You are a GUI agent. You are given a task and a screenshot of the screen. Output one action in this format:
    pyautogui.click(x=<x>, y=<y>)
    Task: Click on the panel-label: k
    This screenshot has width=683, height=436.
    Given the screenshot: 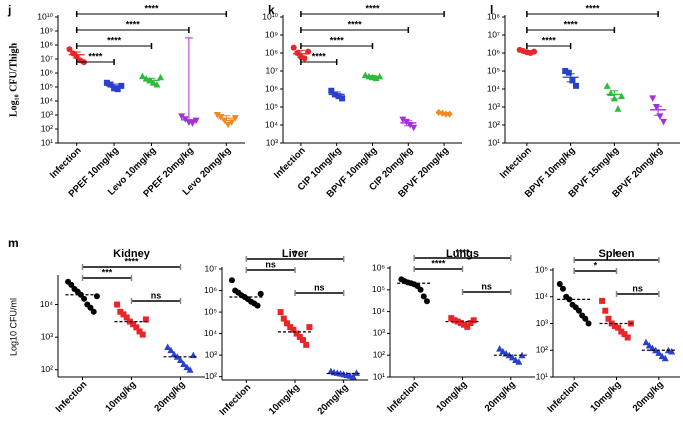 What is the action you would take?
    pyautogui.click(x=271, y=10)
    